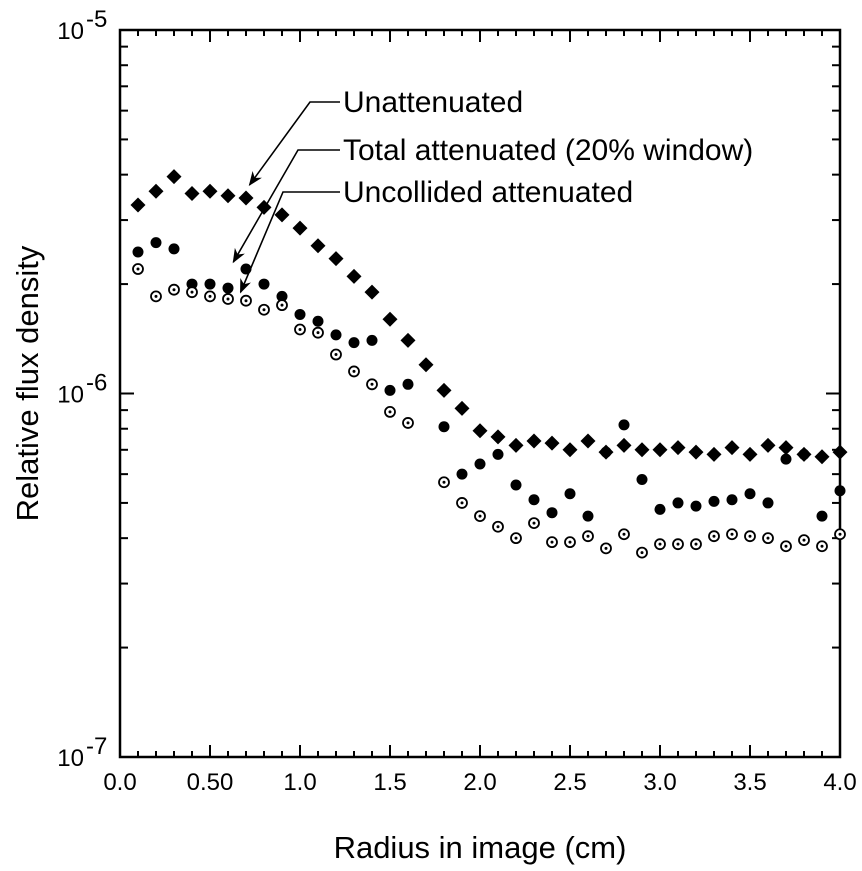 The height and width of the screenshot is (871, 862). I want to click on x-tick-label: 4.0, so click(839, 782).